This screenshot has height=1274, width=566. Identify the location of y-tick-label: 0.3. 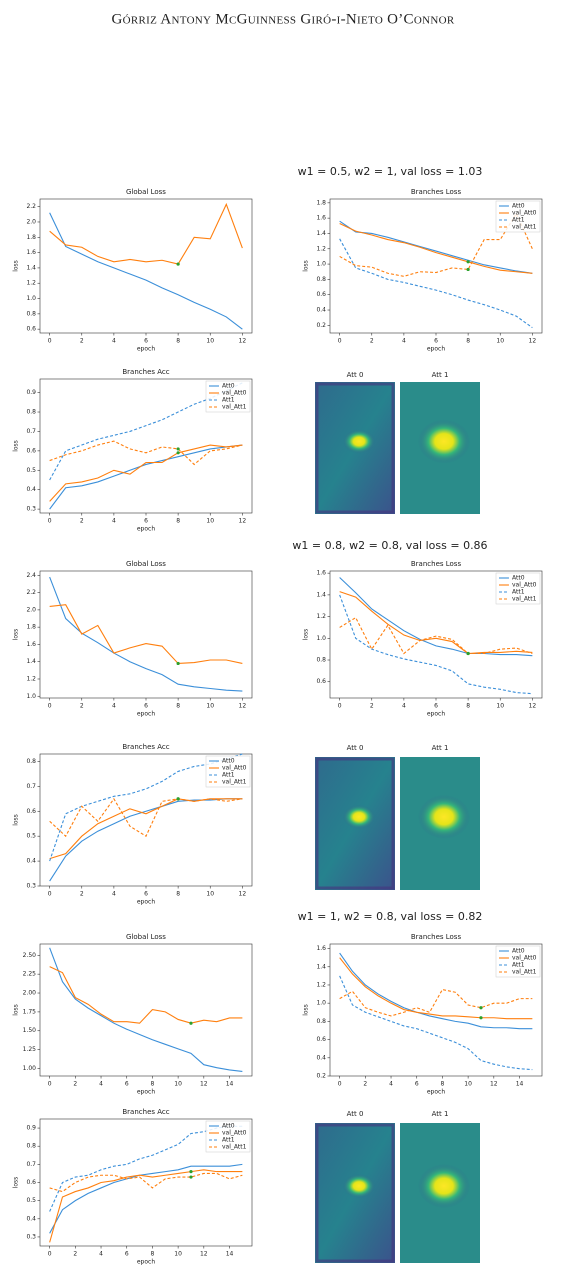
(31, 1236).